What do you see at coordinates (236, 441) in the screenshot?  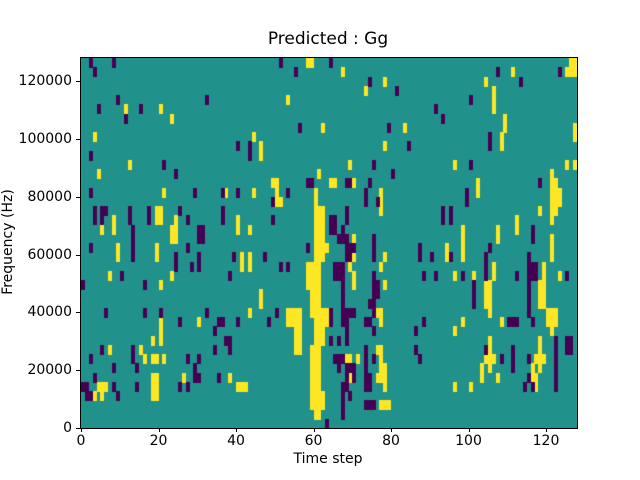 I see `x-tick-label: 40` at bounding box center [236, 441].